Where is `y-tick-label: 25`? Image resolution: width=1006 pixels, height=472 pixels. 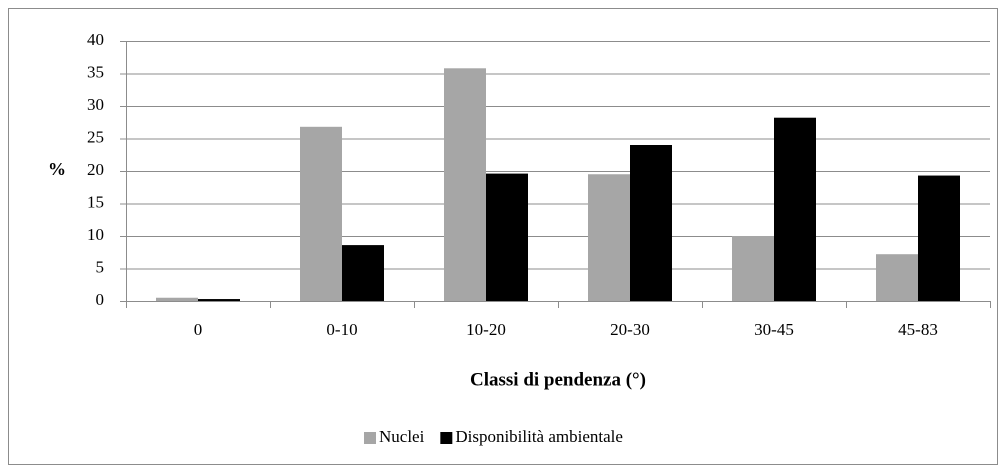
y-tick-label: 25 is located at coordinates (95, 136).